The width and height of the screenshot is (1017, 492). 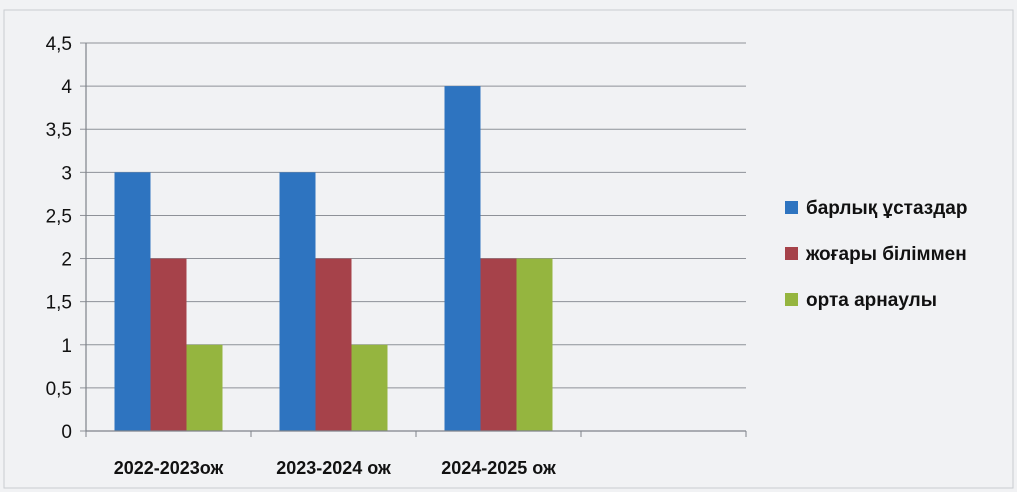 I want to click on y-tick-label: 4, so click(x=66, y=87).